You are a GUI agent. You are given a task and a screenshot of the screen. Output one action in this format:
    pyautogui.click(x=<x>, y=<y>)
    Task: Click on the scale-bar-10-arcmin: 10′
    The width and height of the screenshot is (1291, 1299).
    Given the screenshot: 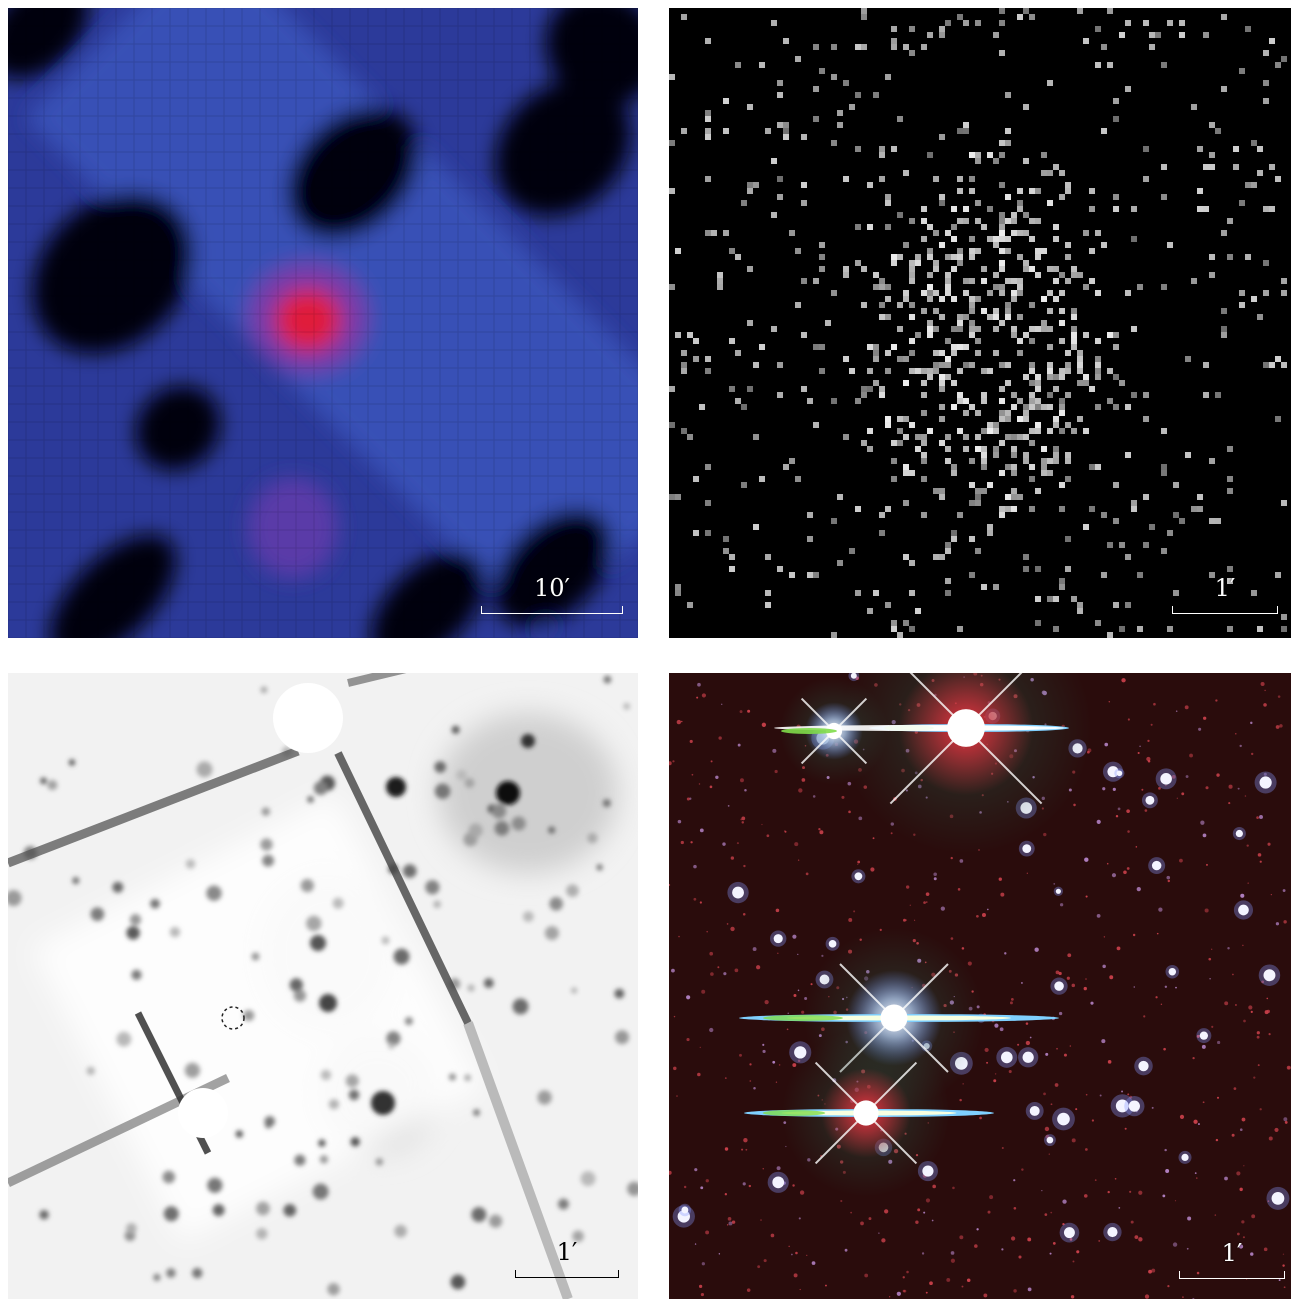 What is the action you would take?
    pyautogui.click(x=552, y=594)
    